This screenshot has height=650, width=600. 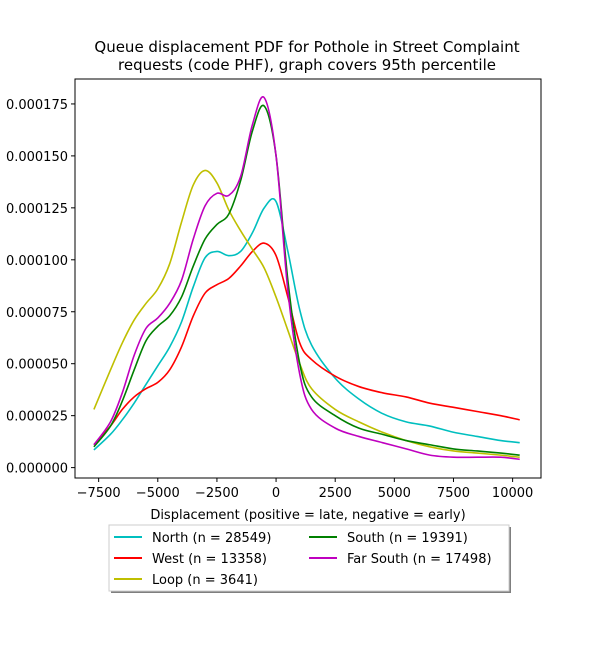 I want to click on y-tick-label: 0.000150, so click(x=37, y=157).